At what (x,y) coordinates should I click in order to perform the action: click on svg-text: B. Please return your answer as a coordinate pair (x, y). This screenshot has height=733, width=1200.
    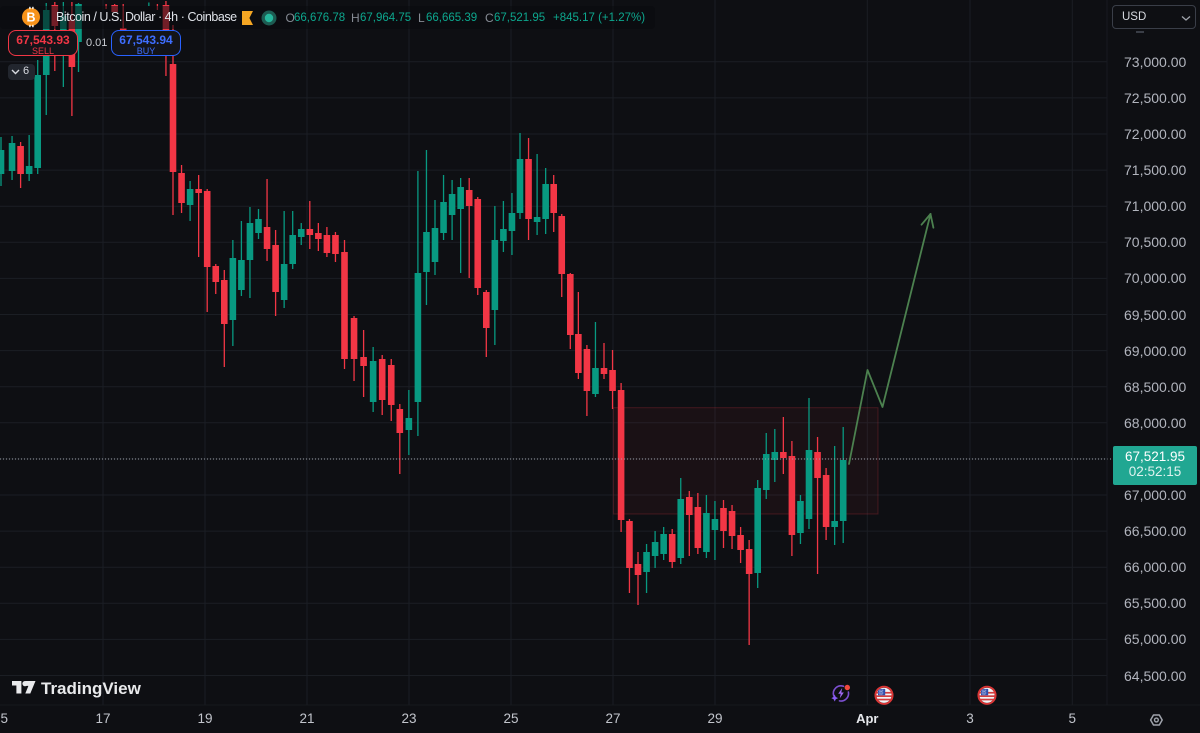
    Looking at the image, I should click on (30, 18).